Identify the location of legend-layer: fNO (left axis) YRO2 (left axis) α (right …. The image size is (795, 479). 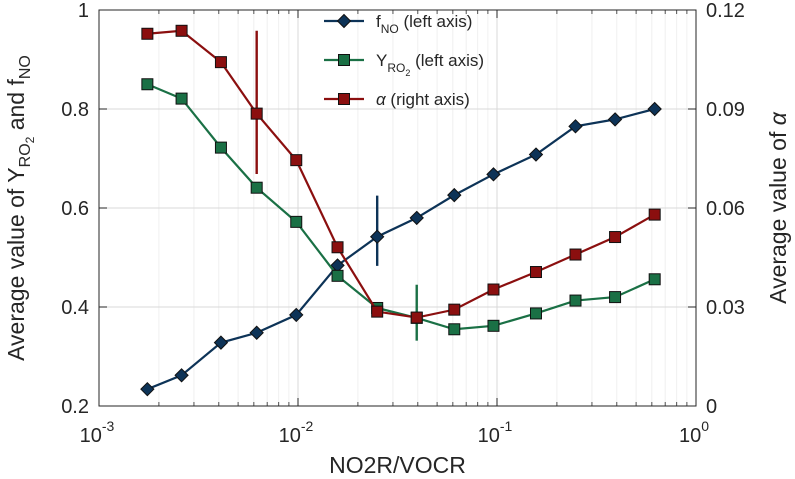
(404, 60).